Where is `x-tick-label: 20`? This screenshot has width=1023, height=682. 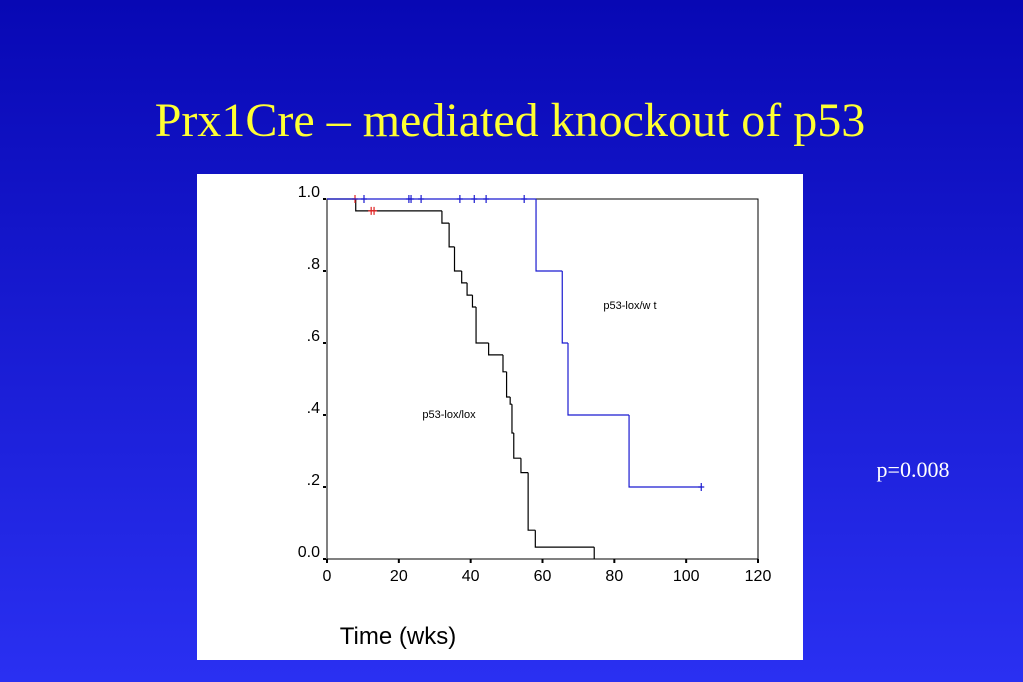
x-tick-label: 20 is located at coordinates (399, 576).